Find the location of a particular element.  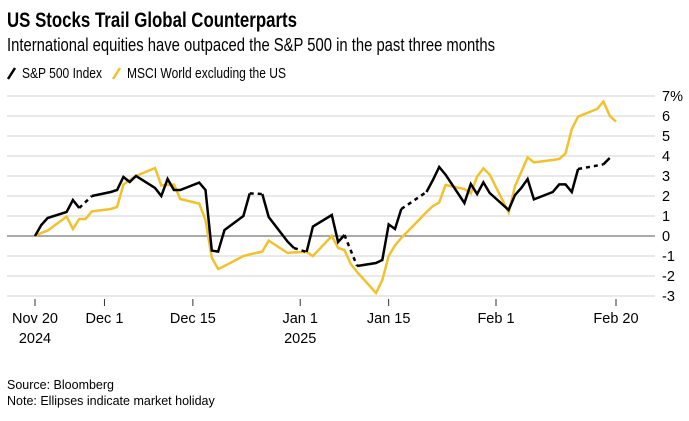

x-tick-label: Dec 15 is located at coordinates (193, 319).